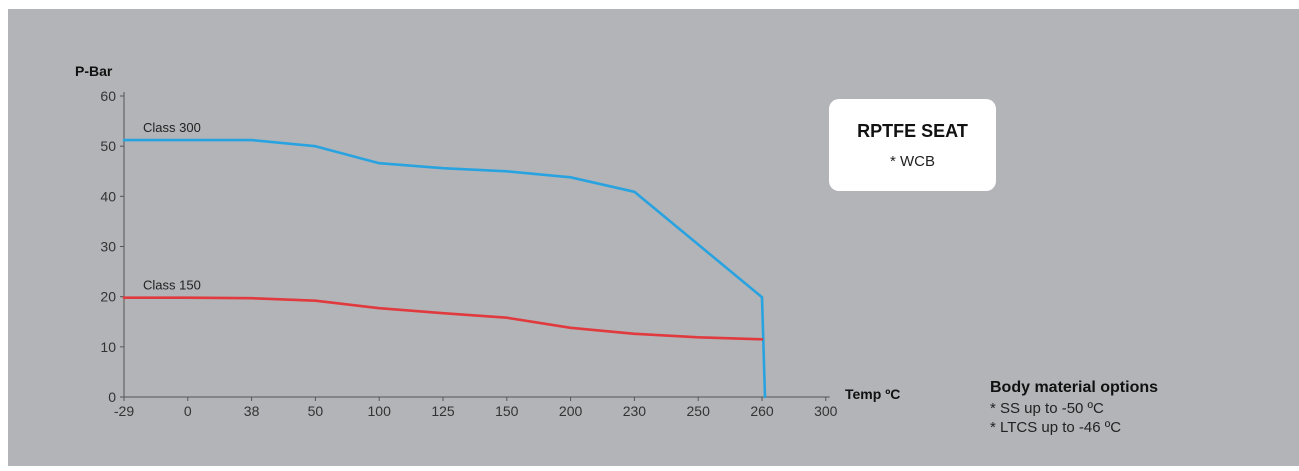  I want to click on y-axis-title: P-Bar, so click(94, 71).